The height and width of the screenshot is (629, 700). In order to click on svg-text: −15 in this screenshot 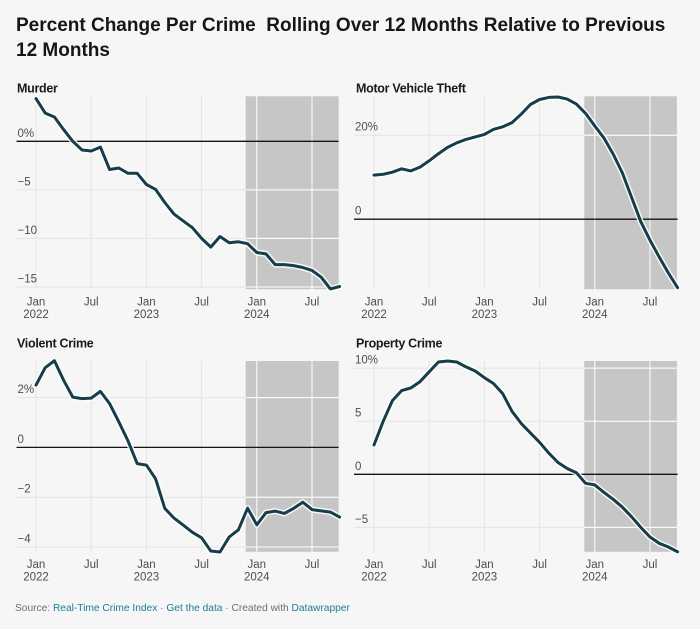, I will do `click(28, 280)`.